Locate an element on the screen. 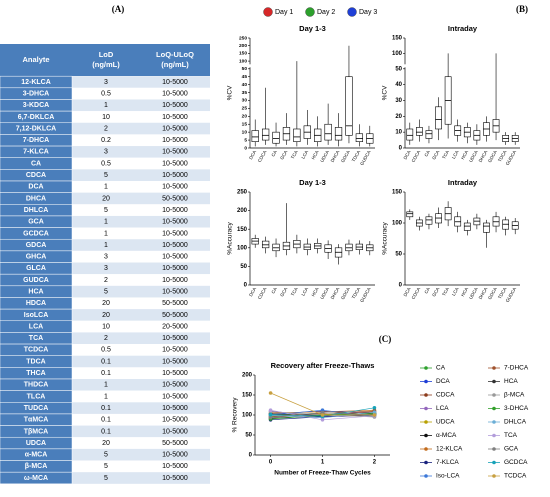 This screenshot has height=497, width=550. table-cell: GCA is located at coordinates (36, 222).